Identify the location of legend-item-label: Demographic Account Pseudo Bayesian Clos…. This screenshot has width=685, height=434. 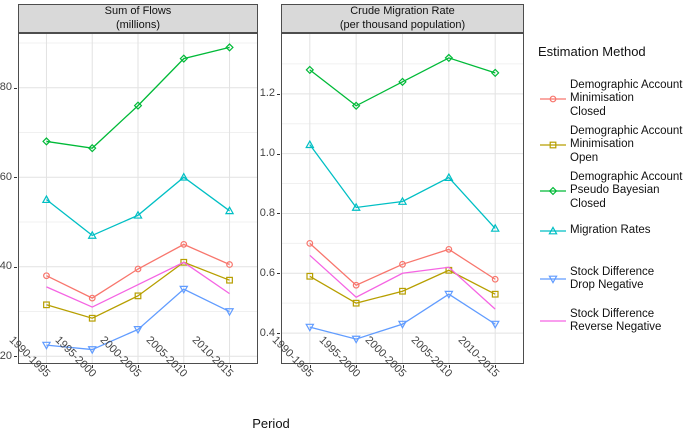
(626, 190).